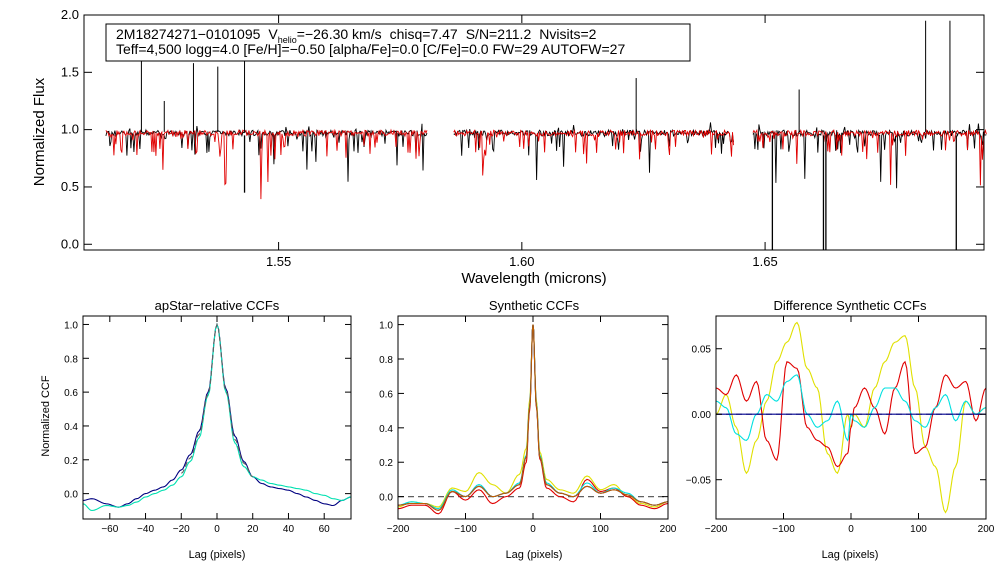 The width and height of the screenshot is (1008, 576). Describe the element at coordinates (39, 131) in the screenshot. I see `spectrum-ylabel: Normalized Flux` at that location.